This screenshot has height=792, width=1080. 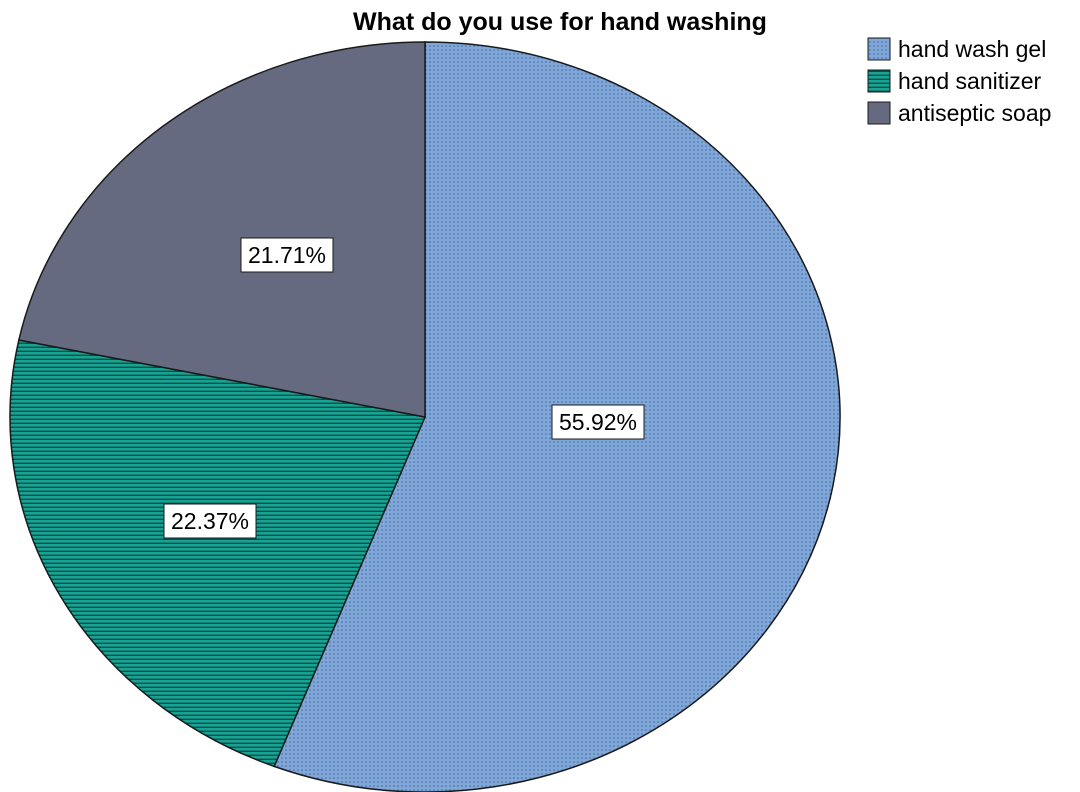 I want to click on legend-label: hand sanitizer, so click(x=970, y=81).